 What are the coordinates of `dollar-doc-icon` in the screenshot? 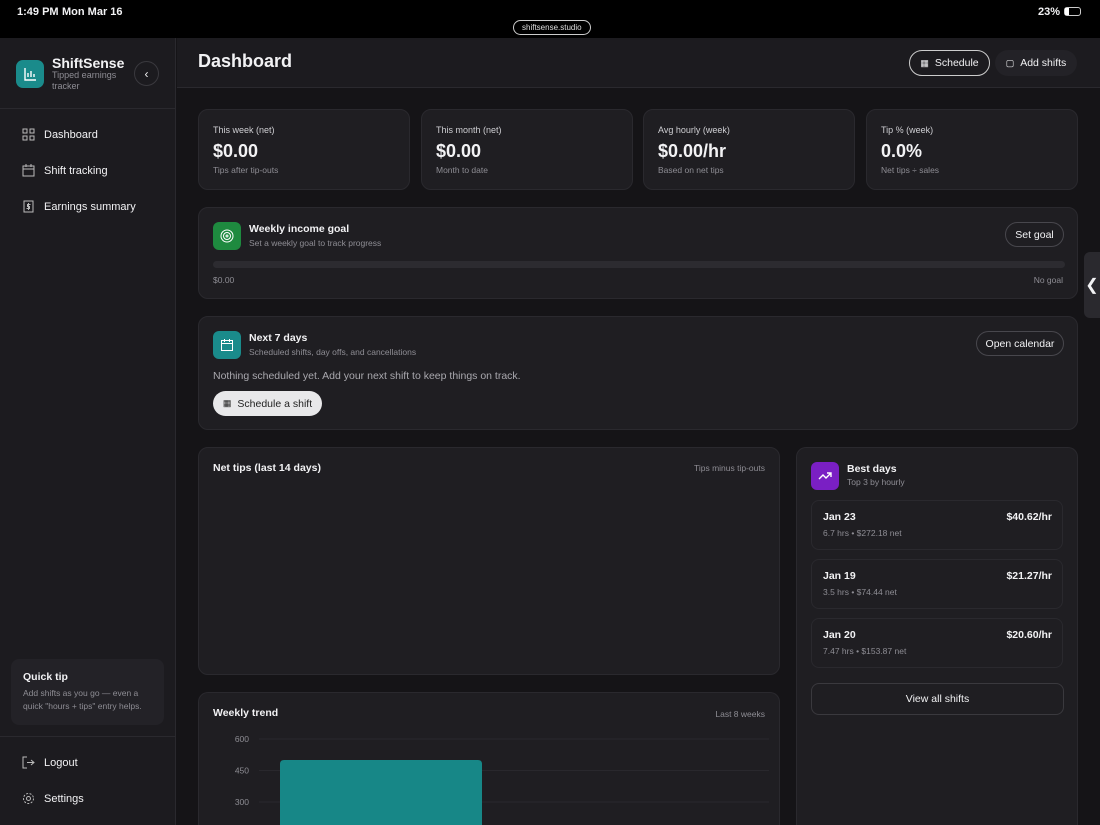 It's located at (28, 206).